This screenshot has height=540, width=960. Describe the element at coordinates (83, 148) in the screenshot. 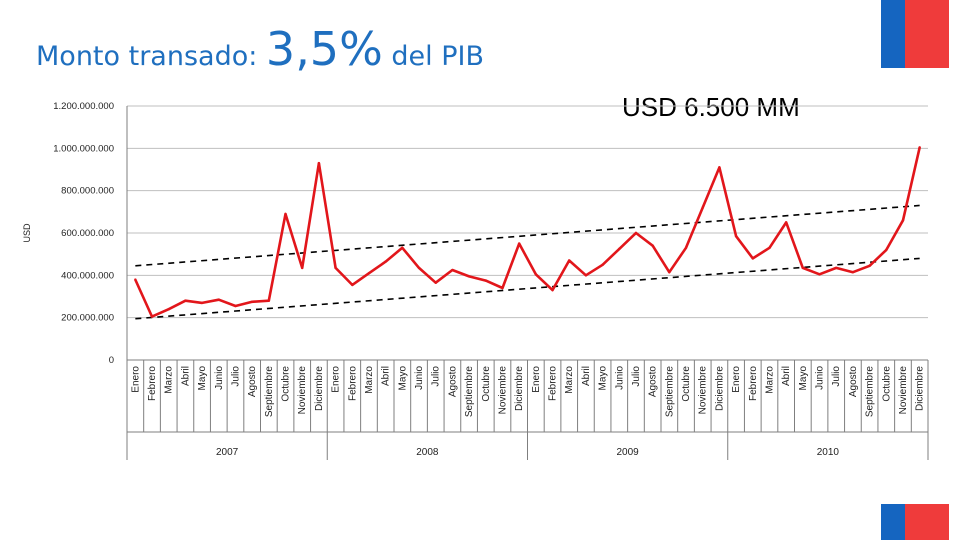

I see `y-tick-label: 1.000.000.000` at that location.